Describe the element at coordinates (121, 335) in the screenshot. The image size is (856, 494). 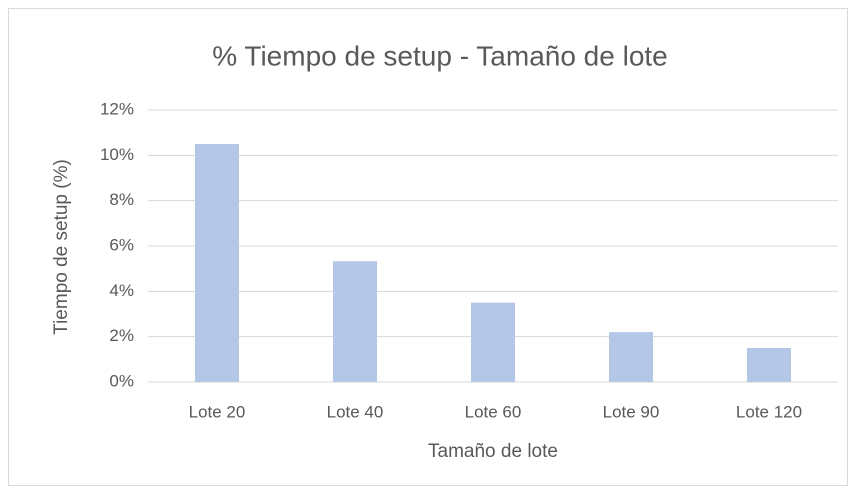
I see `y-tick-label: 2%` at that location.